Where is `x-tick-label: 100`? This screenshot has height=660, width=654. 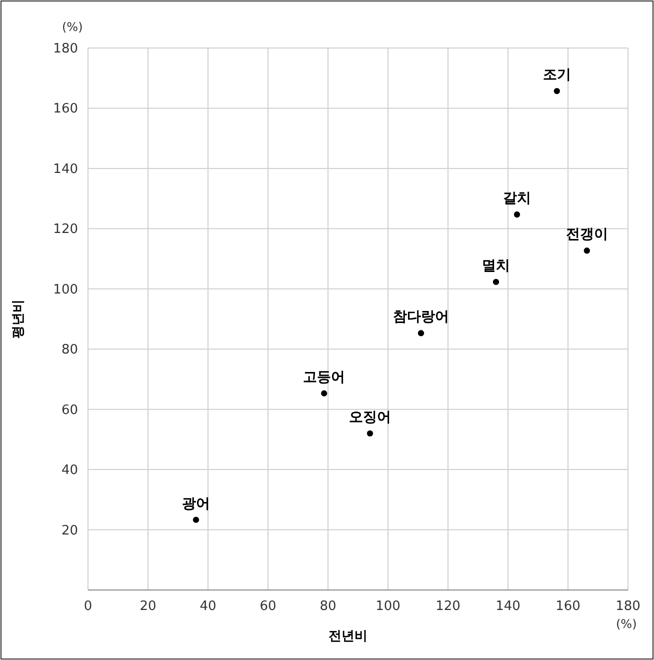
x-tick-label: 100 is located at coordinates (388, 606).